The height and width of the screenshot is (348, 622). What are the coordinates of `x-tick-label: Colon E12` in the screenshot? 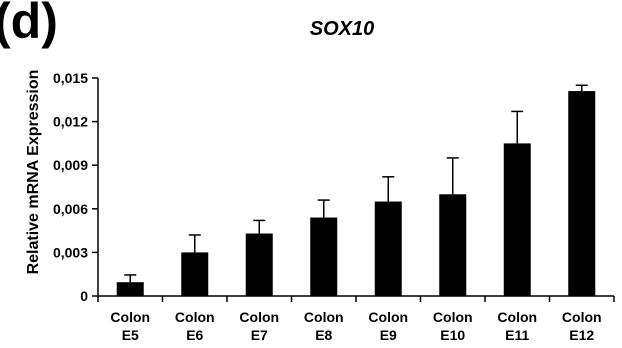 It's located at (582, 326).